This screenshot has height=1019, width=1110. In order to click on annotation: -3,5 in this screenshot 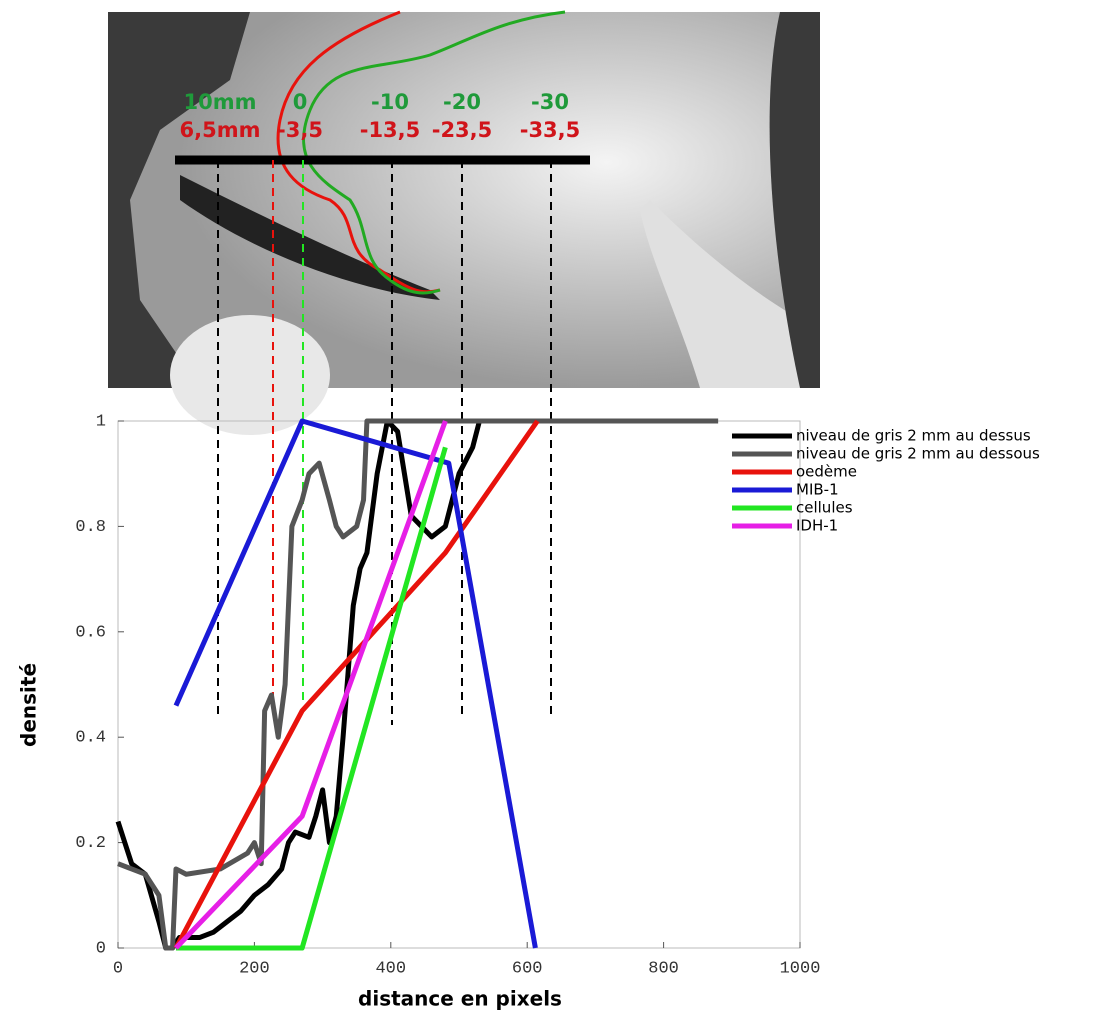, I will do `click(300, 130)`.